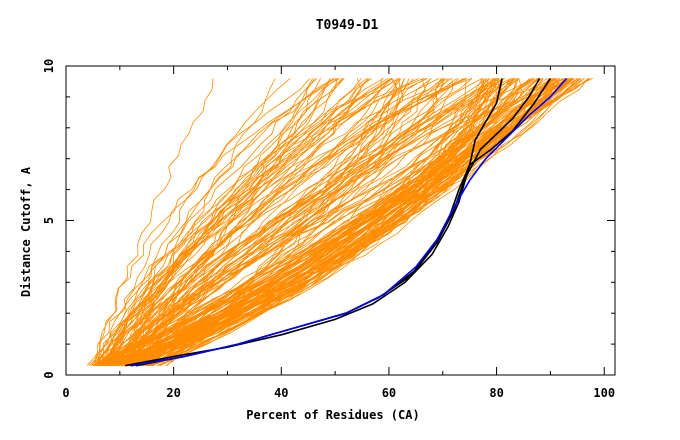 The width and height of the screenshot is (680, 440). I want to click on x-tick-label: 0, so click(65, 393).